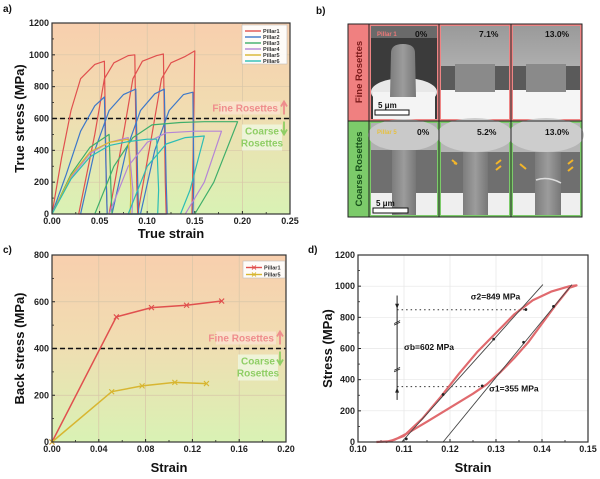 The height and width of the screenshot is (479, 600). Describe the element at coordinates (546, 72) in the screenshot. I see `sem-image-fine-2: 13.0%` at that location.